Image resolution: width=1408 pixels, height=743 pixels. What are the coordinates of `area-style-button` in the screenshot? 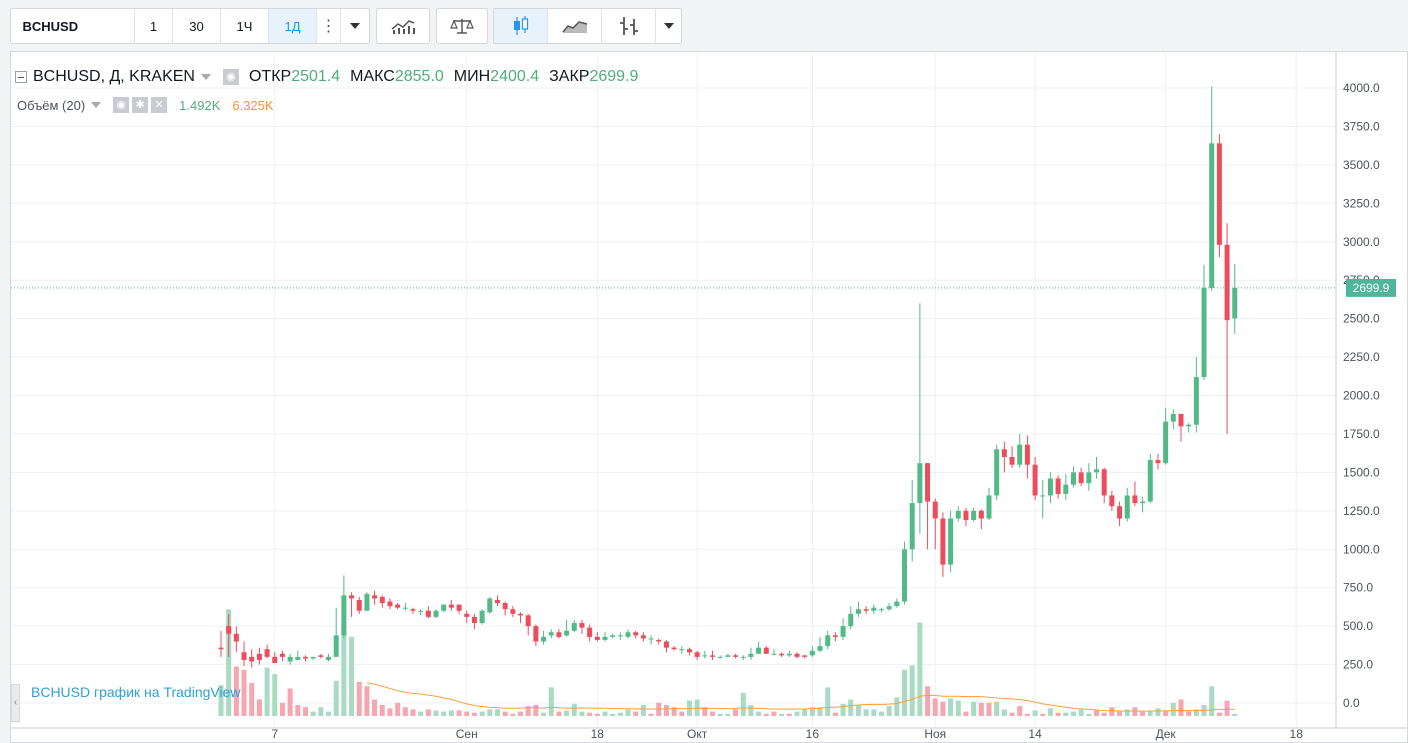 It's located at (575, 26).